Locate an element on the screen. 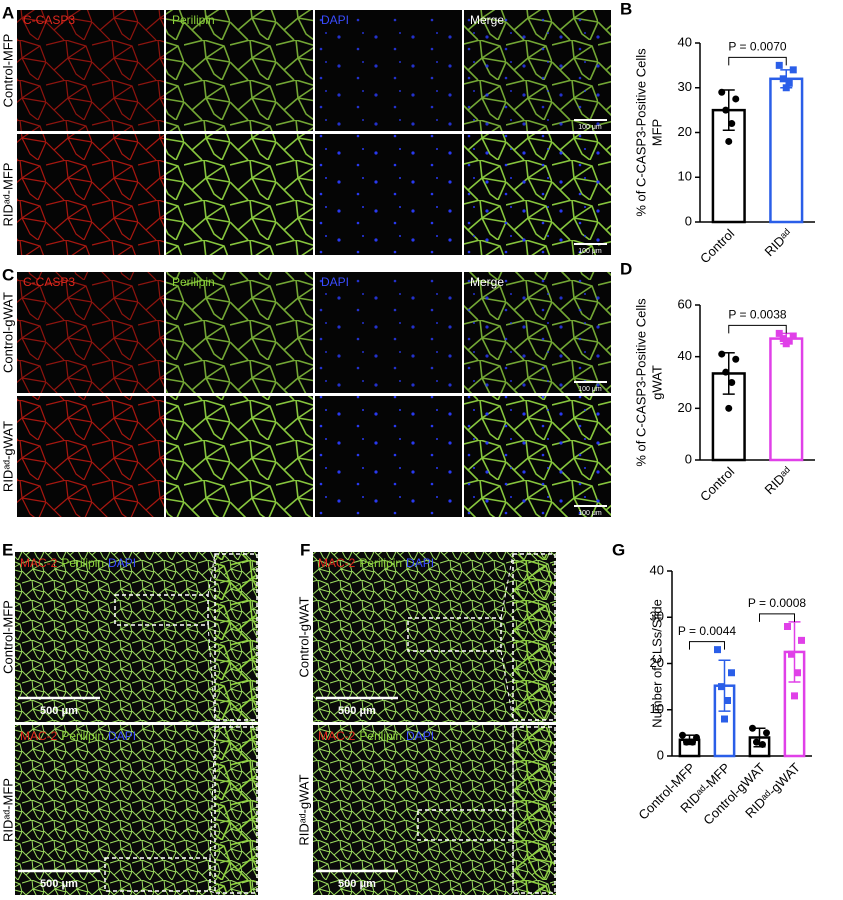 Image resolution: width=843 pixels, height=900 pixels. panel-letter: D is located at coordinates (626, 268).